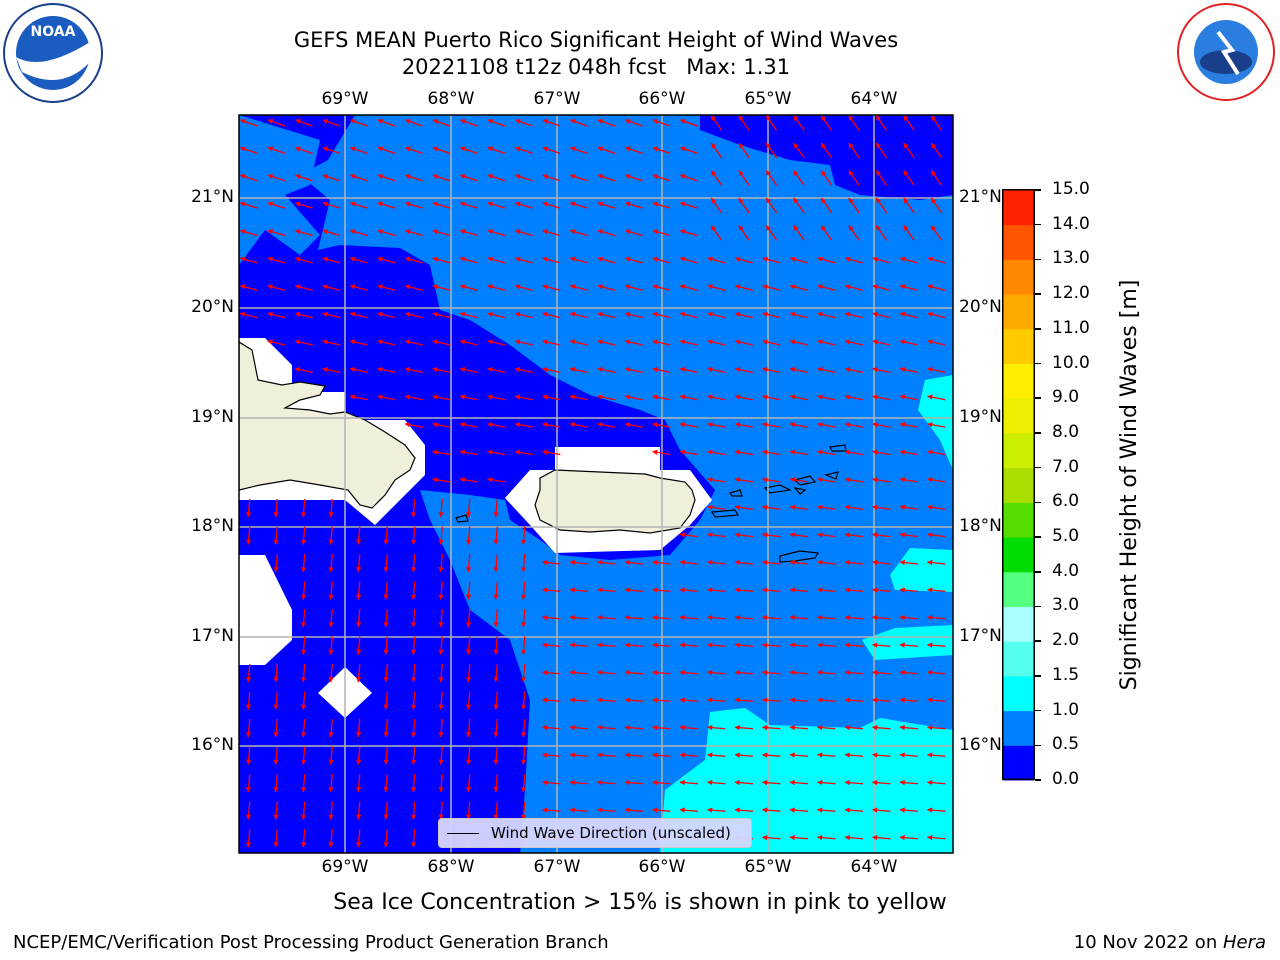 Image resolution: width=1280 pixels, height=960 pixels. Describe the element at coordinates (1066, 431) in the screenshot. I see `colorbar-tick-label: 8.0` at that location.